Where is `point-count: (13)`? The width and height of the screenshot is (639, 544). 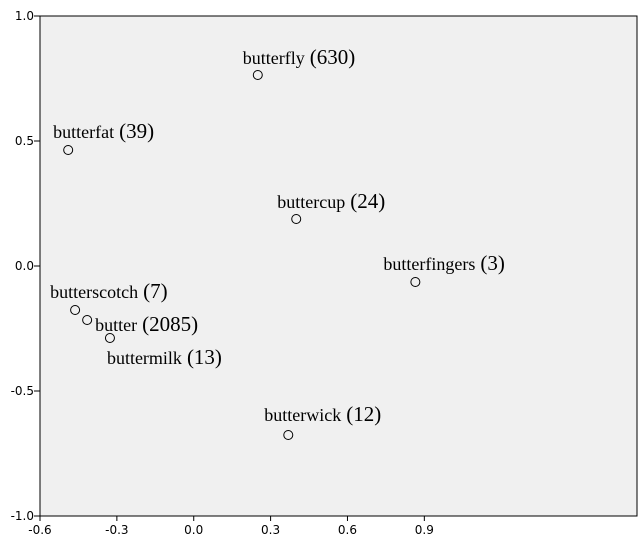
point-count: (13) is located at coordinates (204, 357).